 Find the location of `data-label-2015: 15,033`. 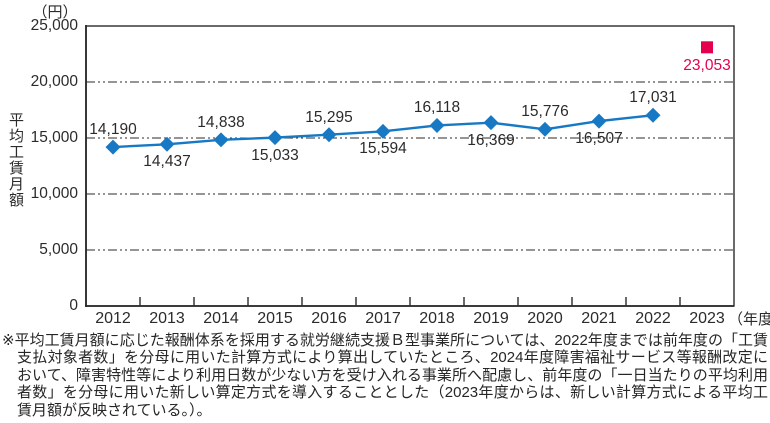

data-label-2015: 15,033 is located at coordinates (275, 155).